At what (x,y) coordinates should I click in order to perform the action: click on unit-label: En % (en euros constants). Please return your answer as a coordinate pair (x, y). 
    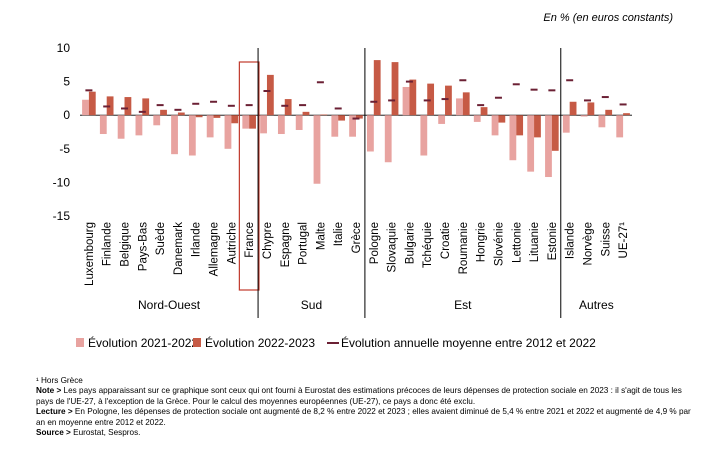
    Looking at the image, I should click on (608, 18).